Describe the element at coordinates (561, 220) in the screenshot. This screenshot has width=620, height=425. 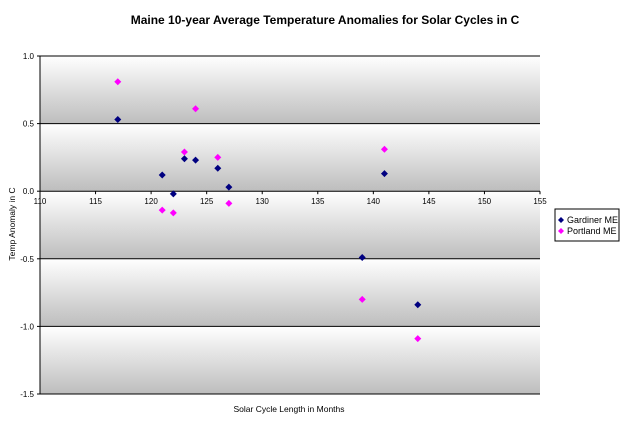
I see `legend-marker-gardiner-me` at that location.